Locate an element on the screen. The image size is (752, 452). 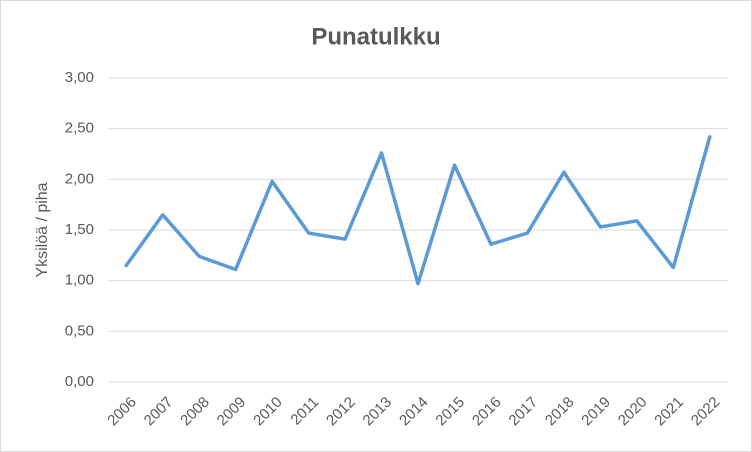
y-tick-label: 1,00 is located at coordinates (79, 280).